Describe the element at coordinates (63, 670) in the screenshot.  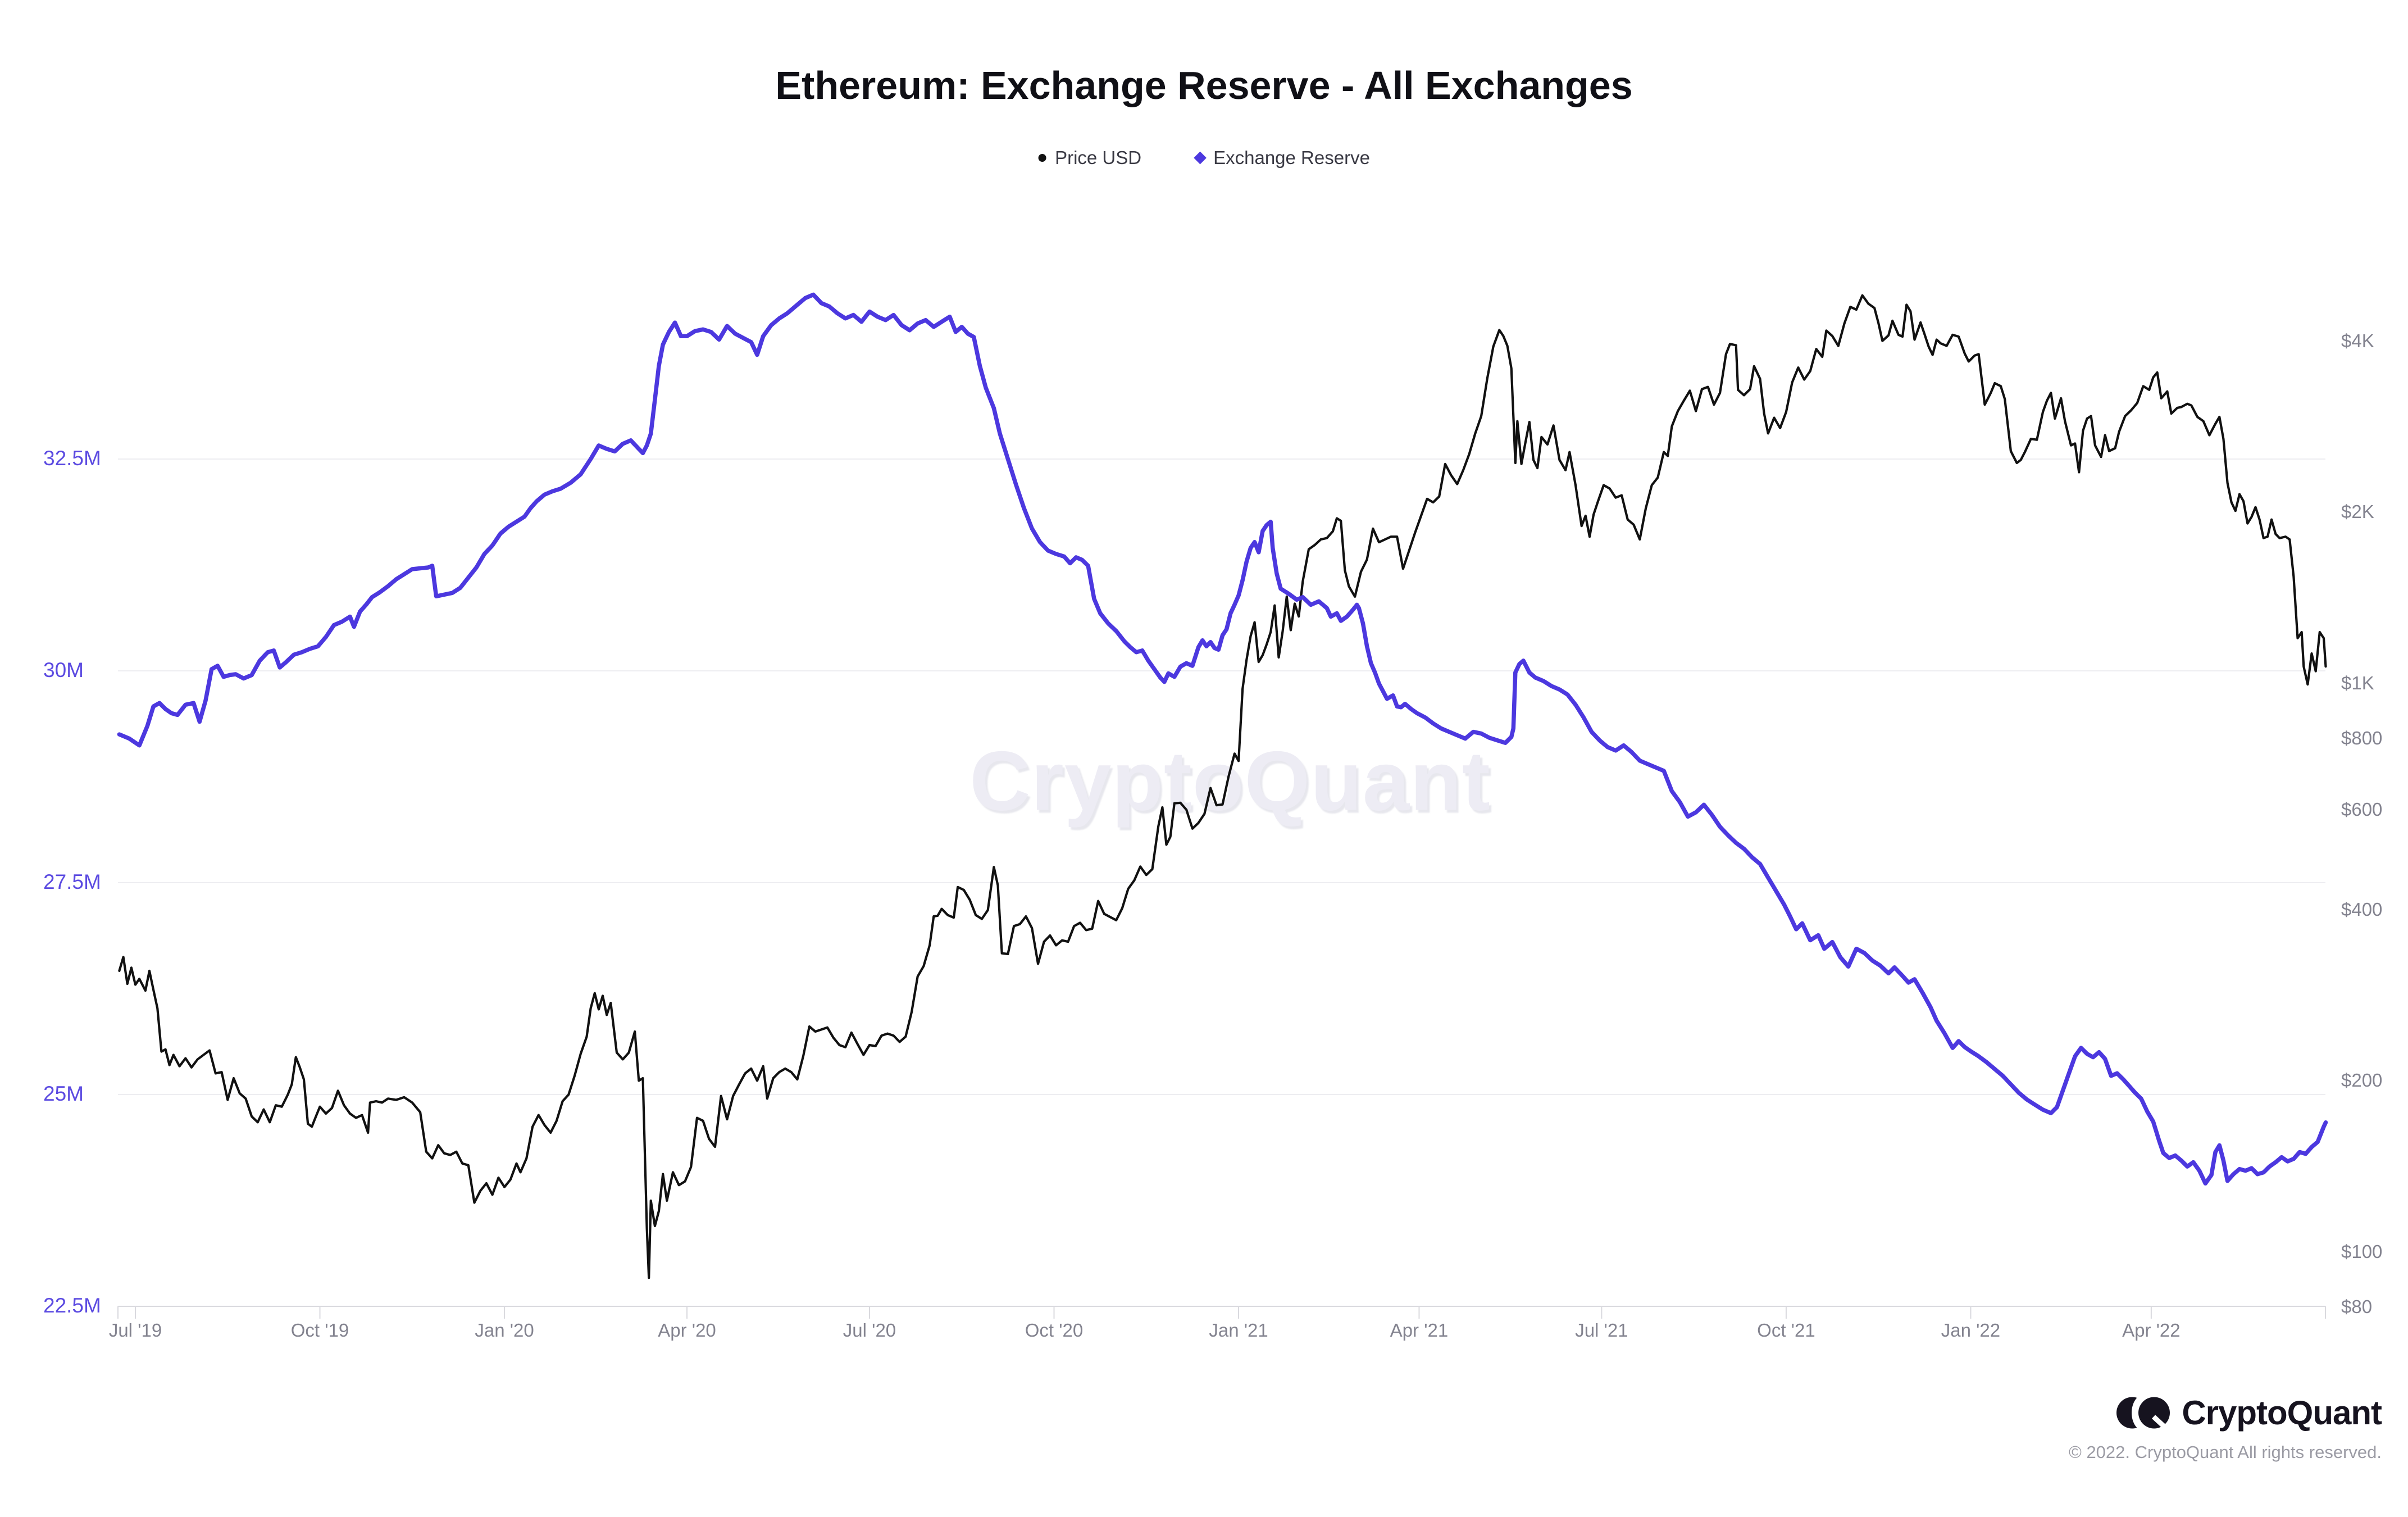
I see `y-left-tick-label-30M: 30M` at that location.